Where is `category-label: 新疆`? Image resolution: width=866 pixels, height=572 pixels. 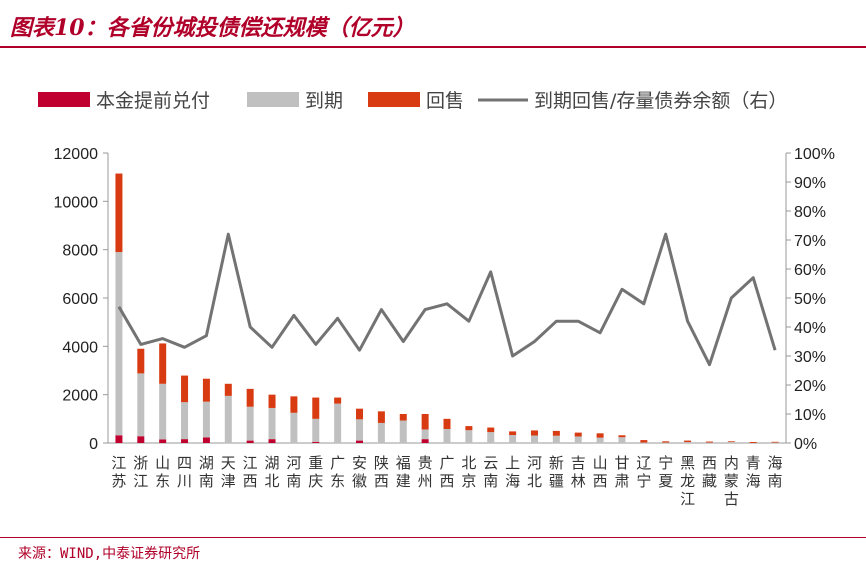 category-label: 新疆 is located at coordinates (556, 472).